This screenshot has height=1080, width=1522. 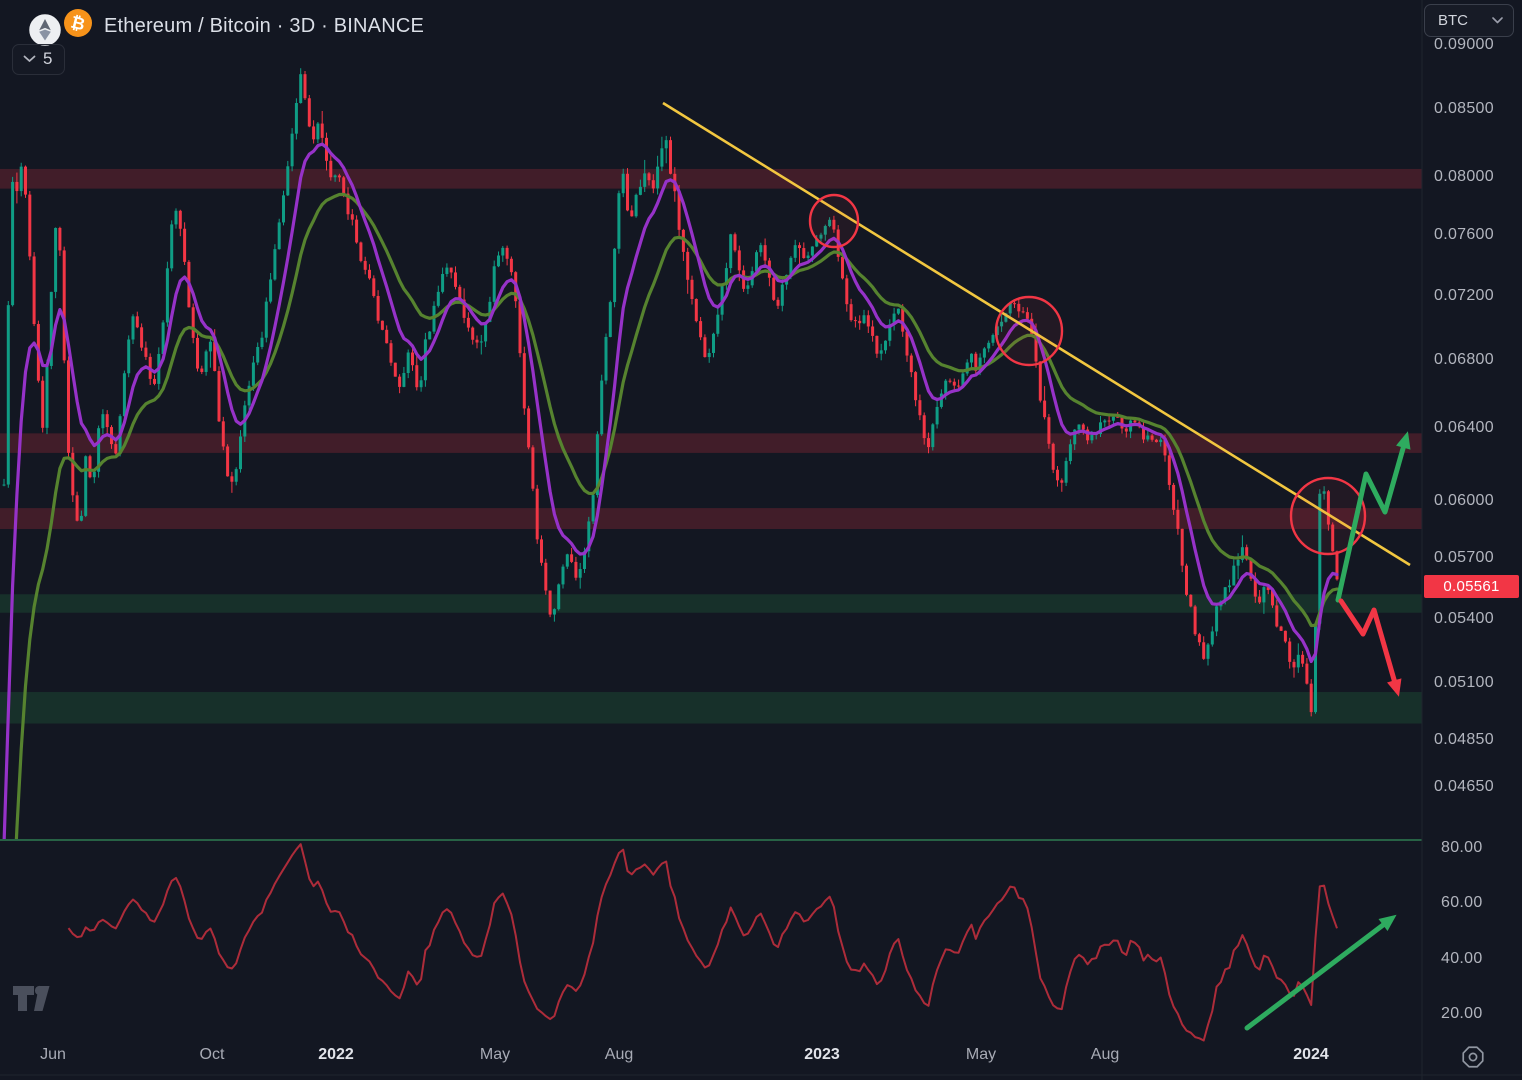 What do you see at coordinates (336, 1054) in the screenshot?
I see `time-axis-label: 2022` at bounding box center [336, 1054].